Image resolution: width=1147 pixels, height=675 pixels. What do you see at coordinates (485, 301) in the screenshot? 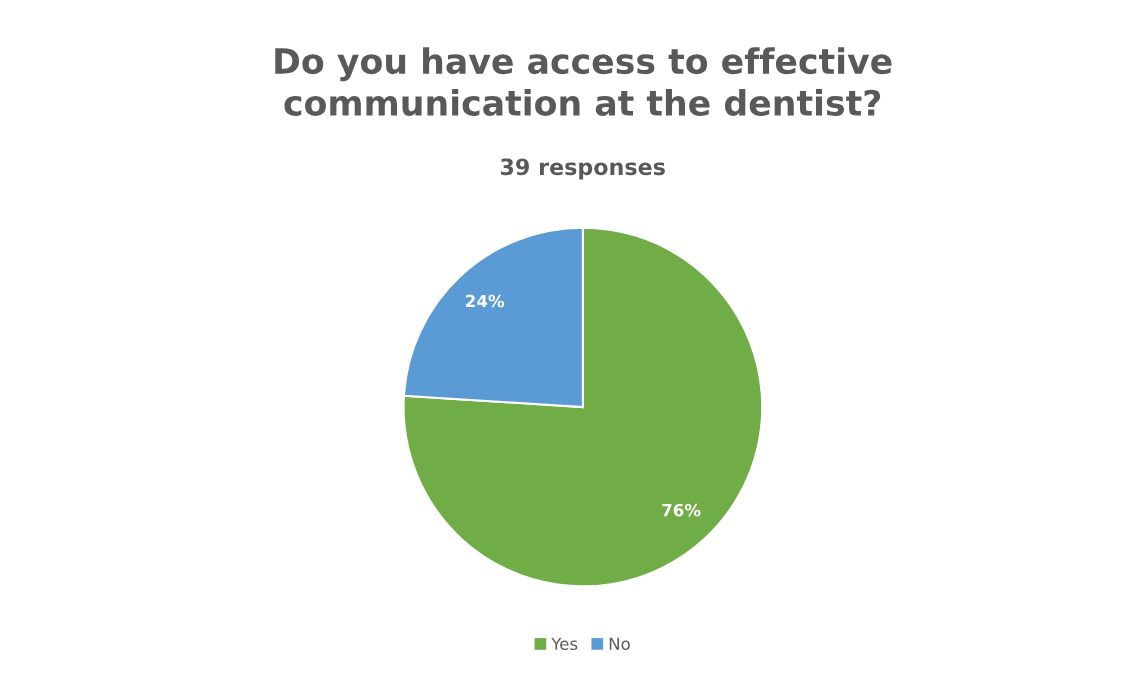
I see `data-label: 24%` at bounding box center [485, 301].